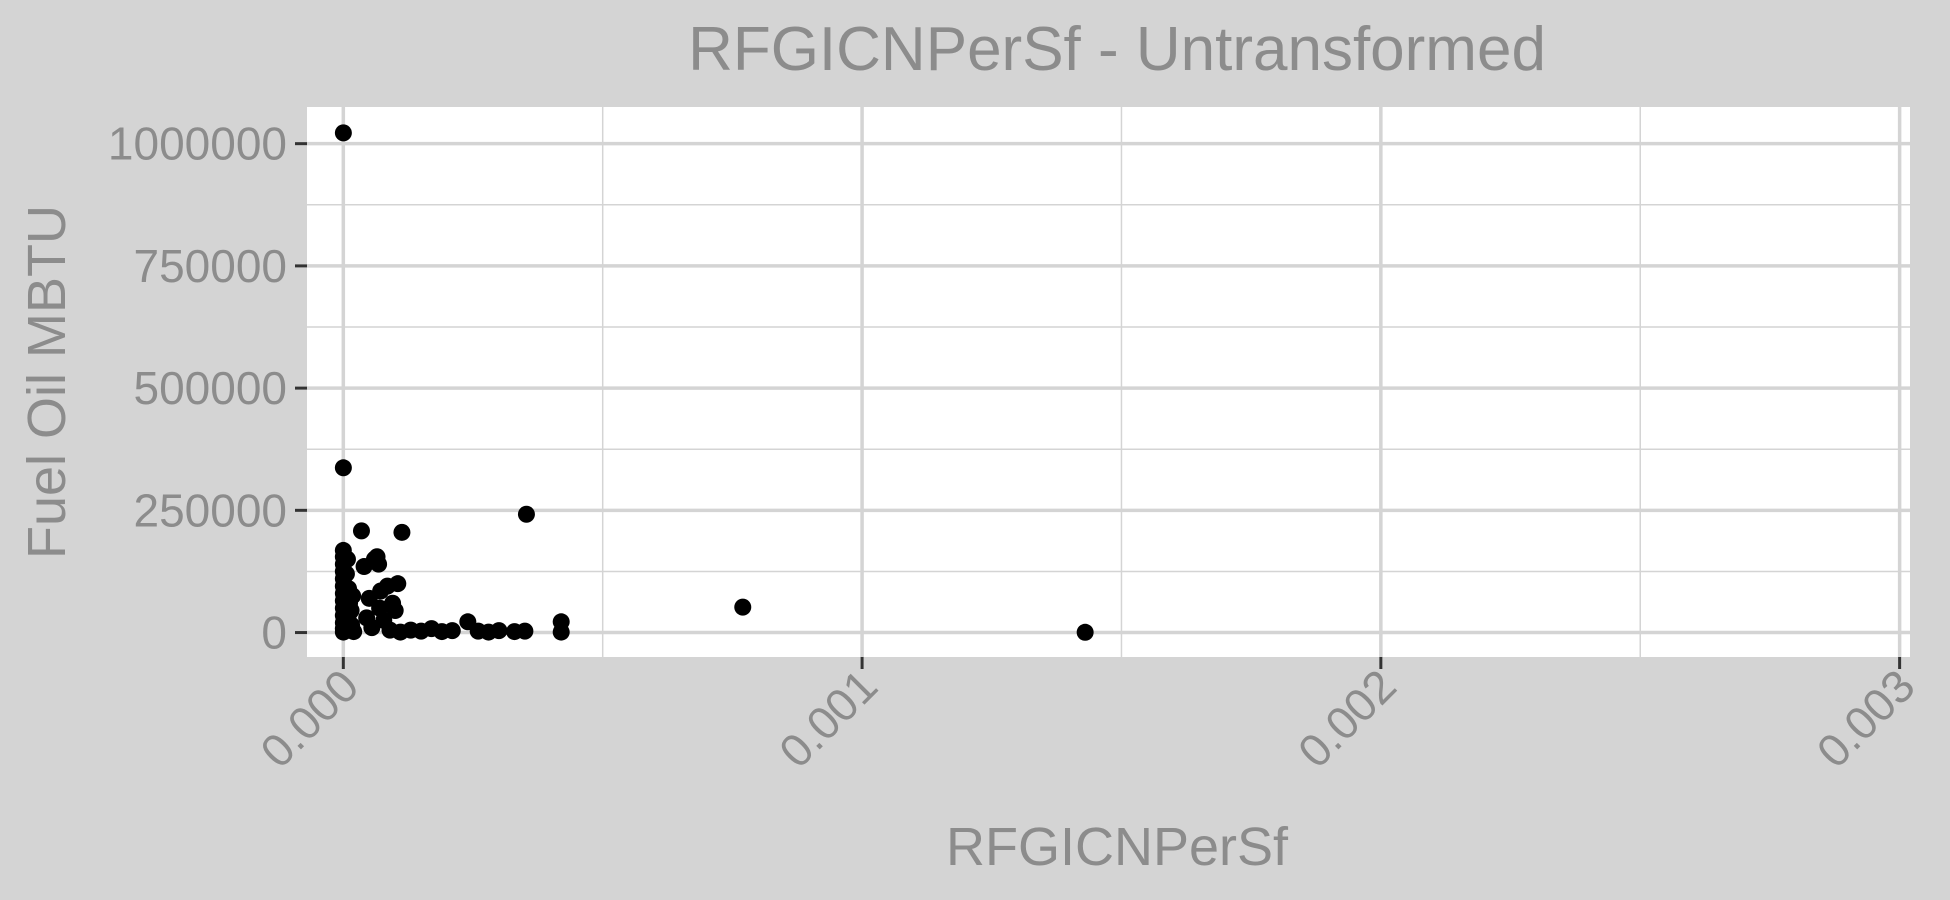 The width and height of the screenshot is (1950, 900). What do you see at coordinates (211, 510) in the screenshot?
I see `y-tick-label: 250000` at bounding box center [211, 510].